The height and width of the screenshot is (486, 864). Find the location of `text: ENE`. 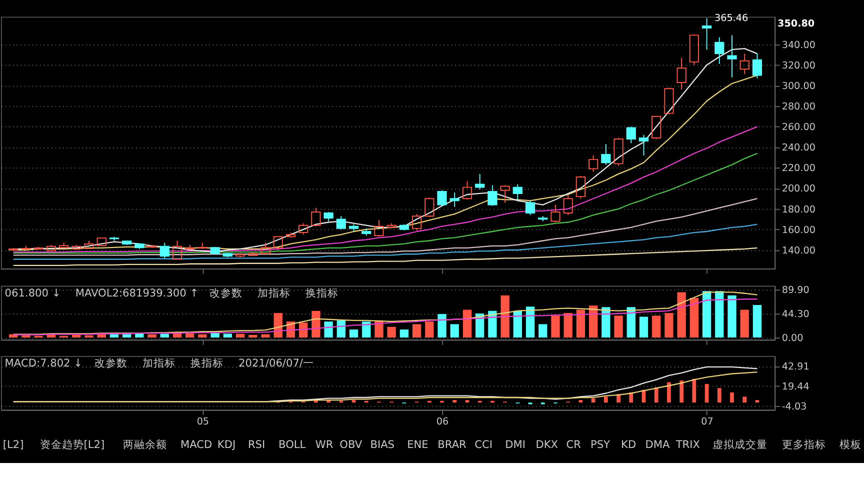

text: ENE is located at coordinates (417, 445).